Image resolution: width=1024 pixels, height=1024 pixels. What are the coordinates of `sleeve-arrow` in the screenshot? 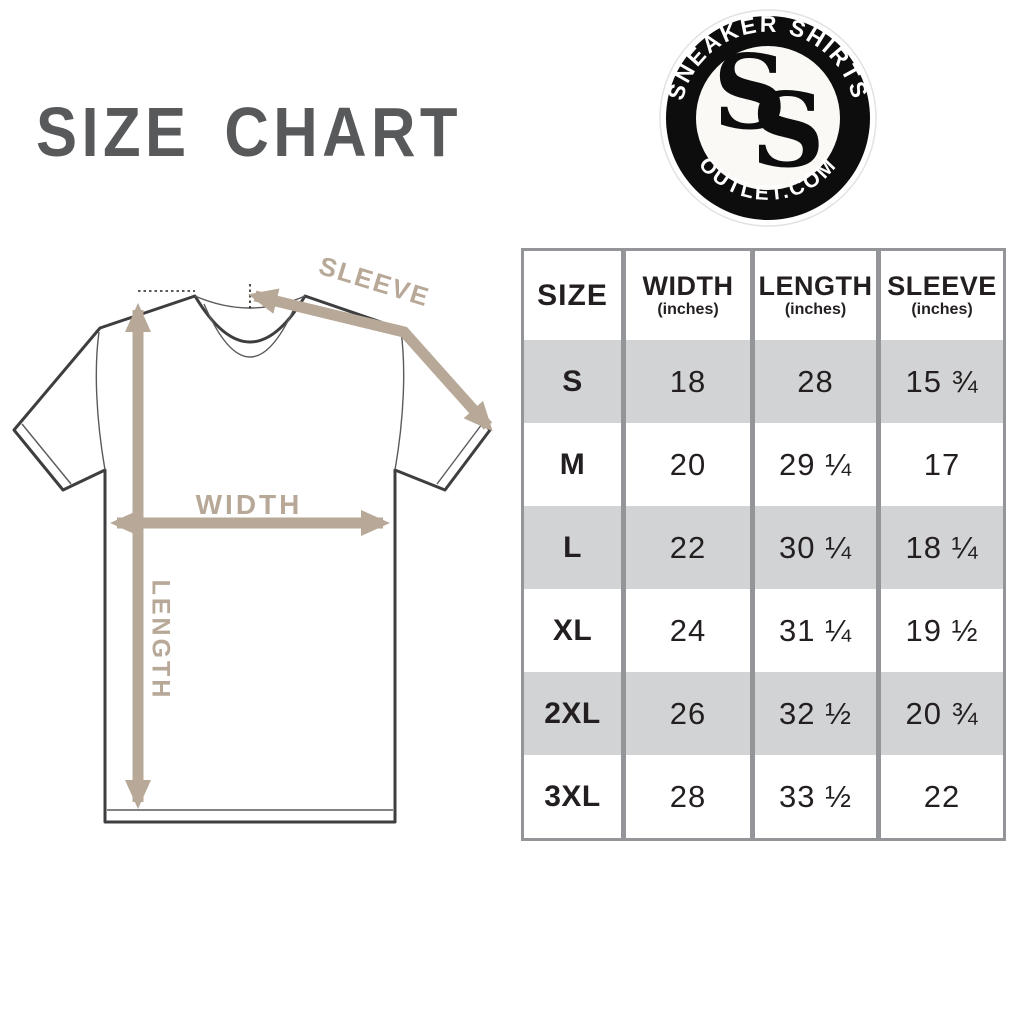 It's located at (370, 360).